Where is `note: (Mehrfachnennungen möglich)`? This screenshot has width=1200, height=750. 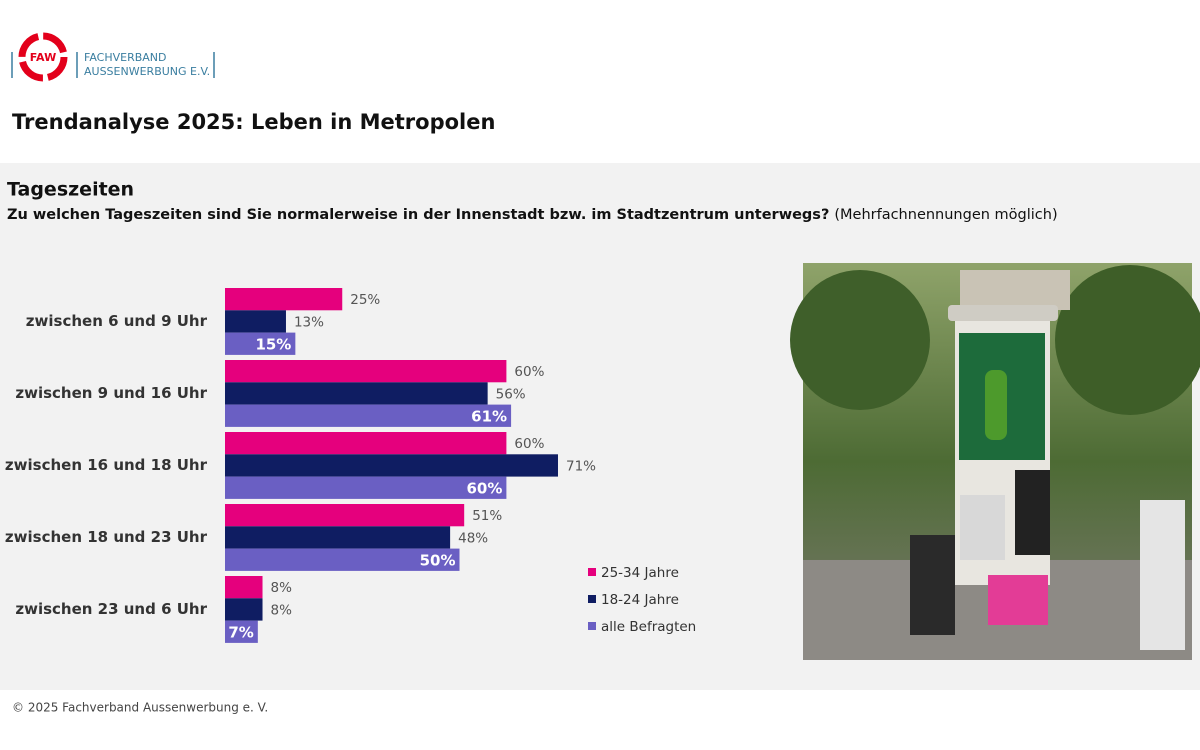 note: (Mehrfachnennungen möglich) is located at coordinates (945, 215).